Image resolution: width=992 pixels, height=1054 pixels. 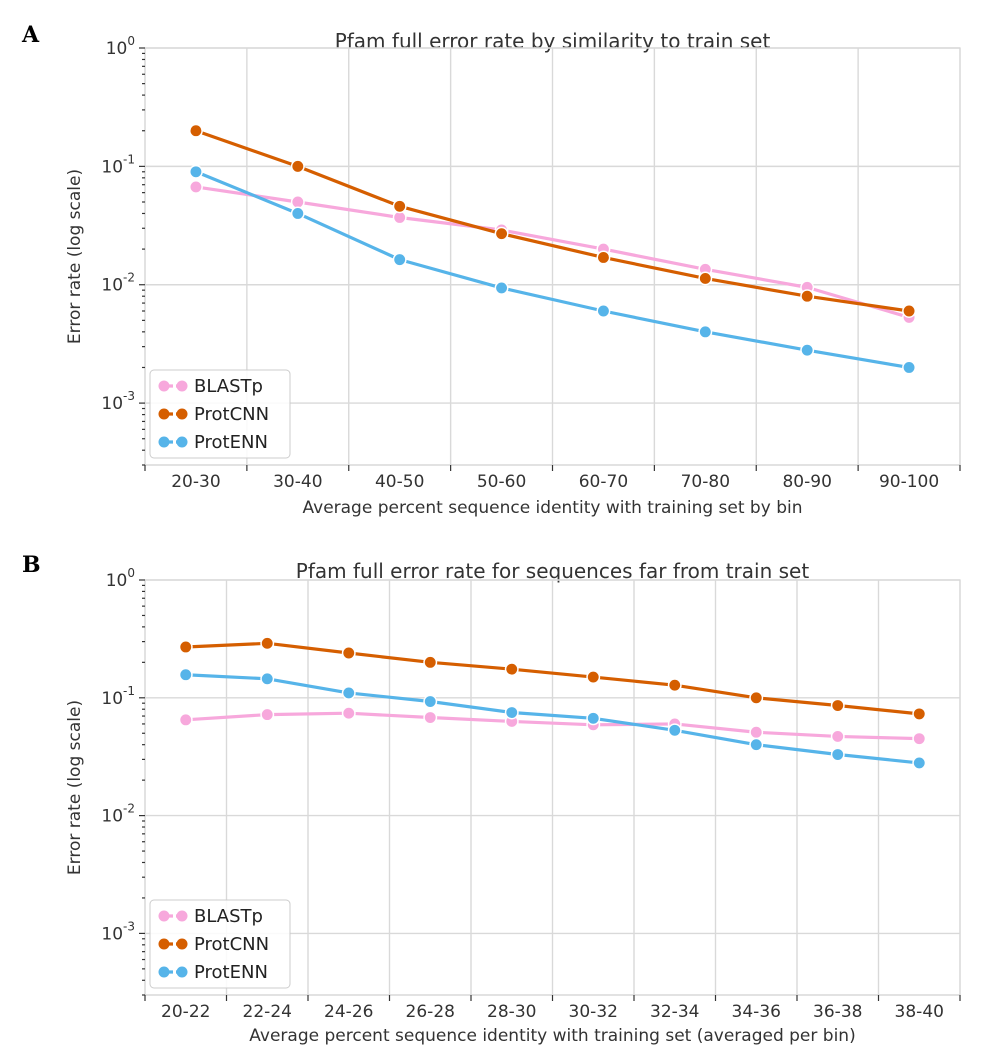 What do you see at coordinates (231, 944) in the screenshot?
I see `legend-label-protcnn: ProtCNN` at bounding box center [231, 944].